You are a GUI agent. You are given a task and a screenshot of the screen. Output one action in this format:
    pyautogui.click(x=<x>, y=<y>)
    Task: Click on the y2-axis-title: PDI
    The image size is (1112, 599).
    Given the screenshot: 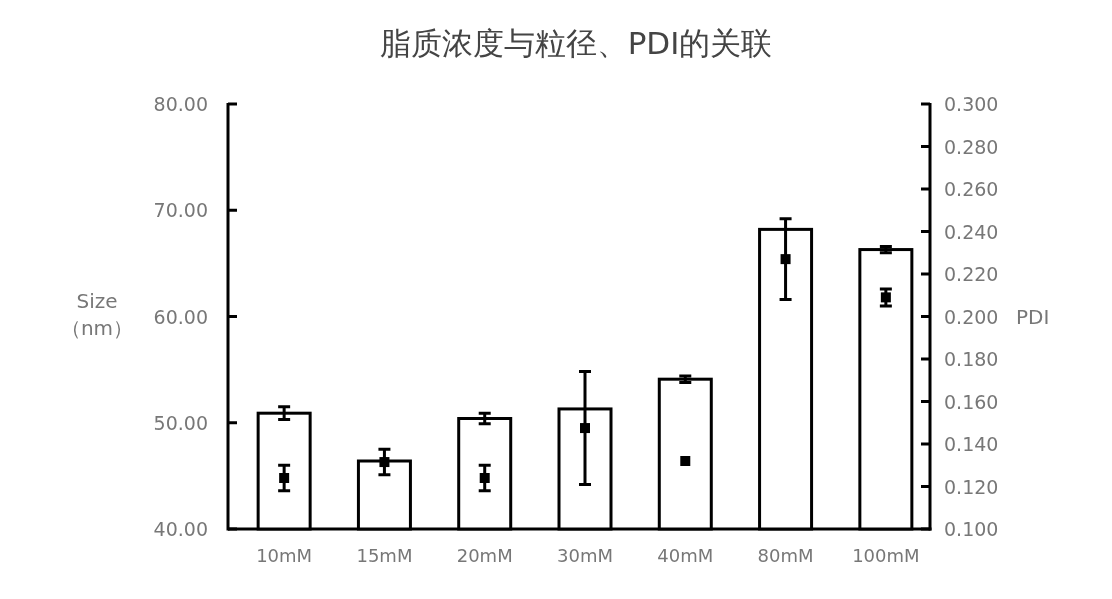 What is the action you would take?
    pyautogui.click(x=1033, y=317)
    